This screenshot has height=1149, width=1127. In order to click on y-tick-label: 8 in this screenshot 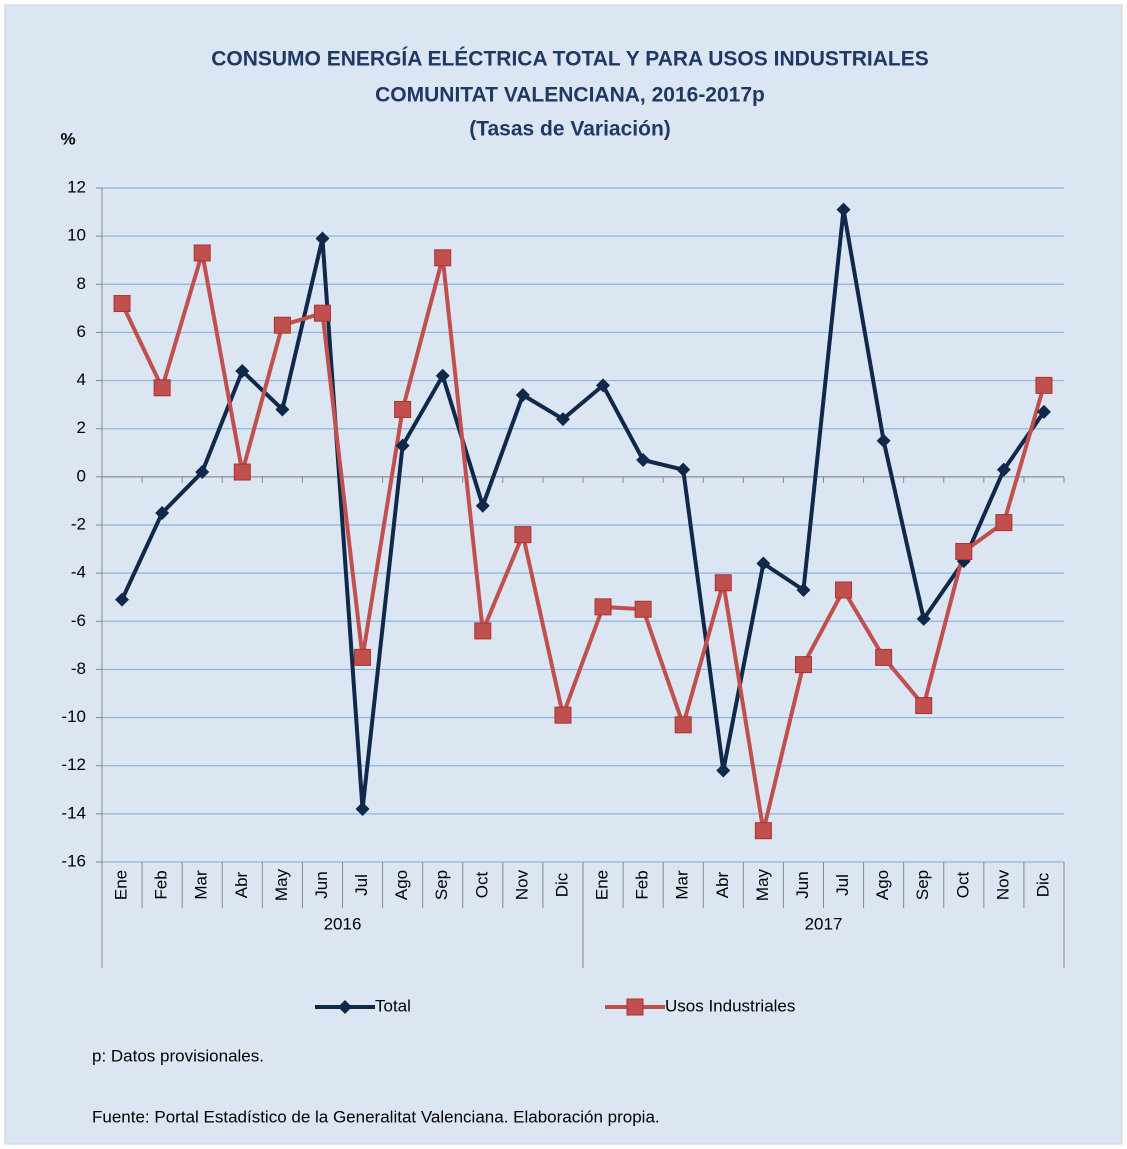, I will do `click(81, 283)`.